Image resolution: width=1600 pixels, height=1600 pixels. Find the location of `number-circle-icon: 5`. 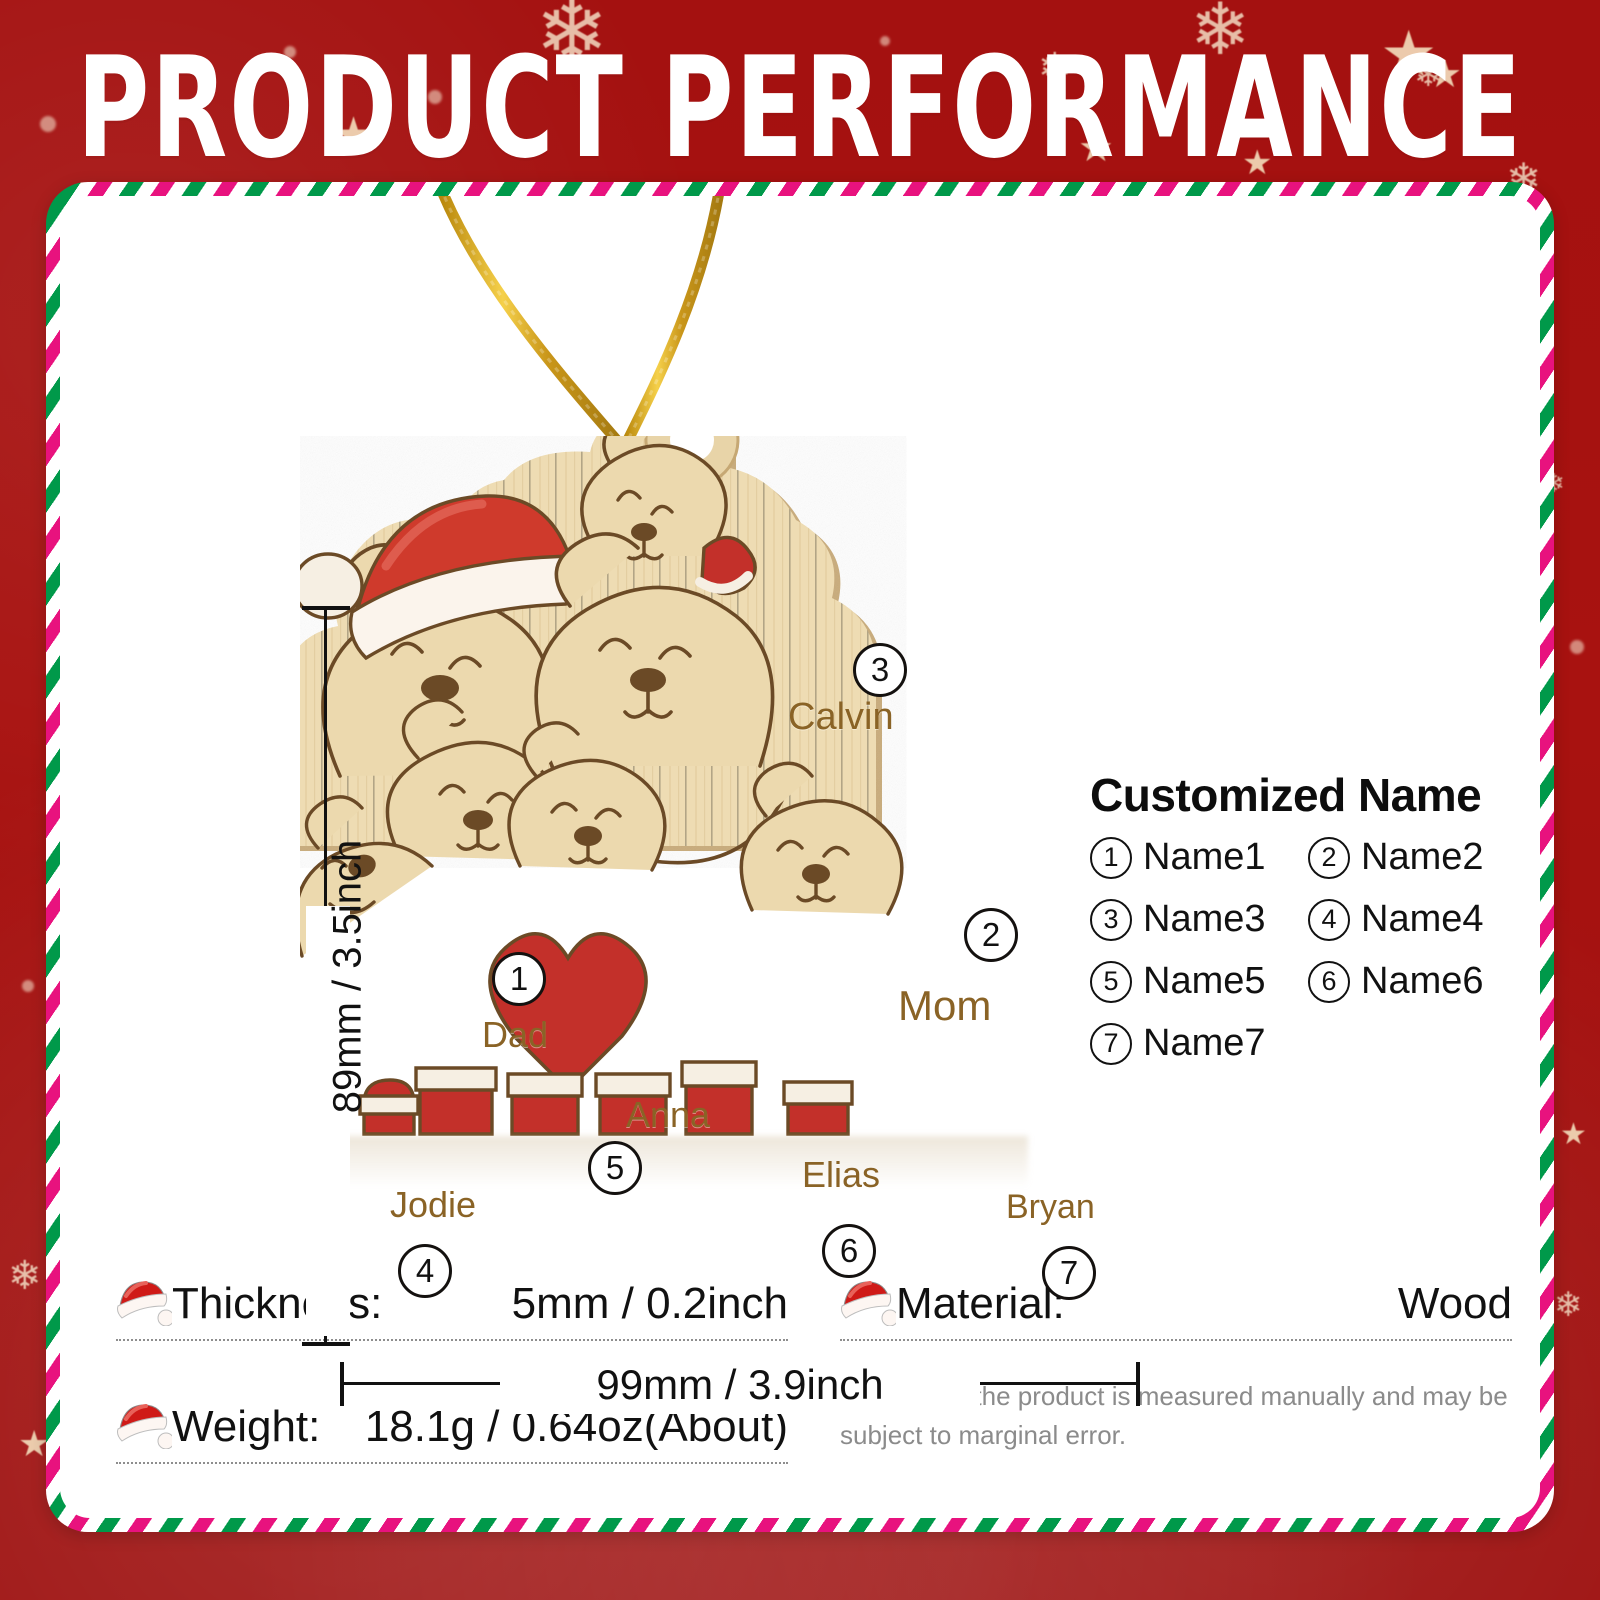

number-circle-icon: 5 is located at coordinates (1111, 981).